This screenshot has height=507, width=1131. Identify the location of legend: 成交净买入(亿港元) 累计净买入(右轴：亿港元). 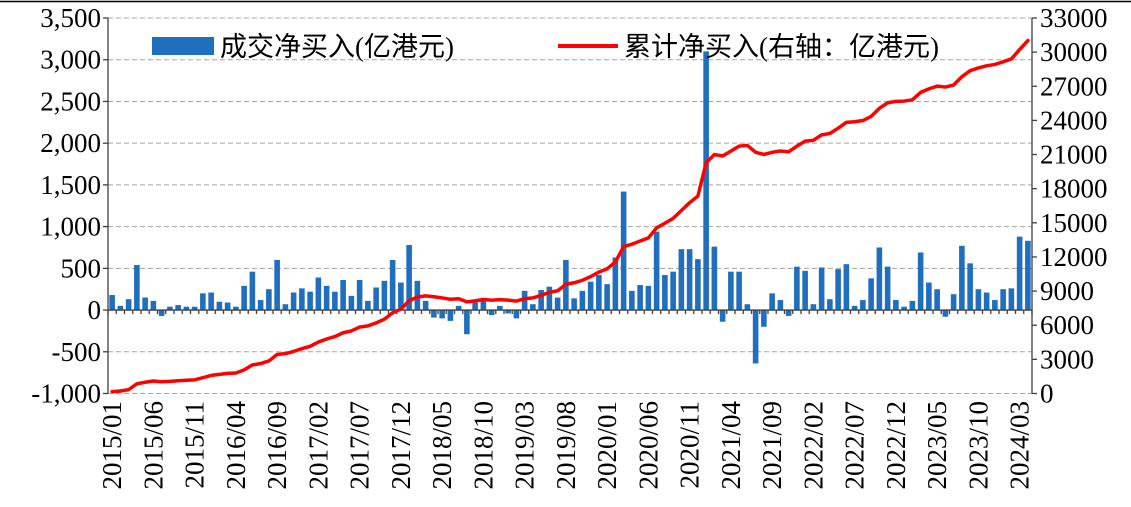
(545, 47).